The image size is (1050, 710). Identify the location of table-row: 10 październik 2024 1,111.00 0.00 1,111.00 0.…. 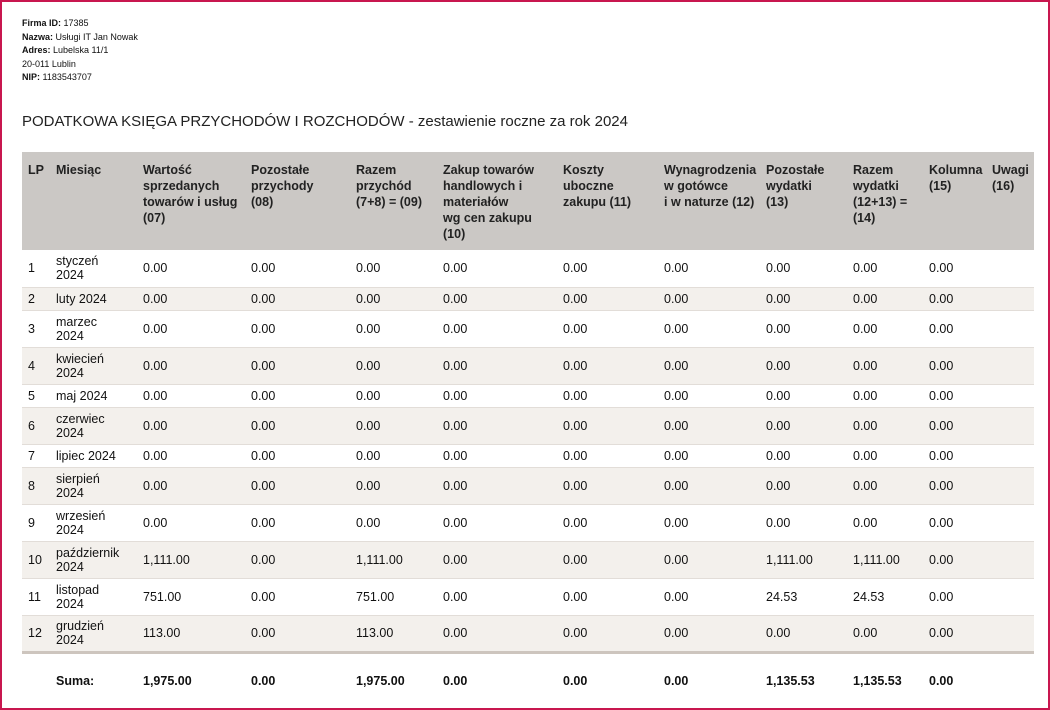
(528, 560).